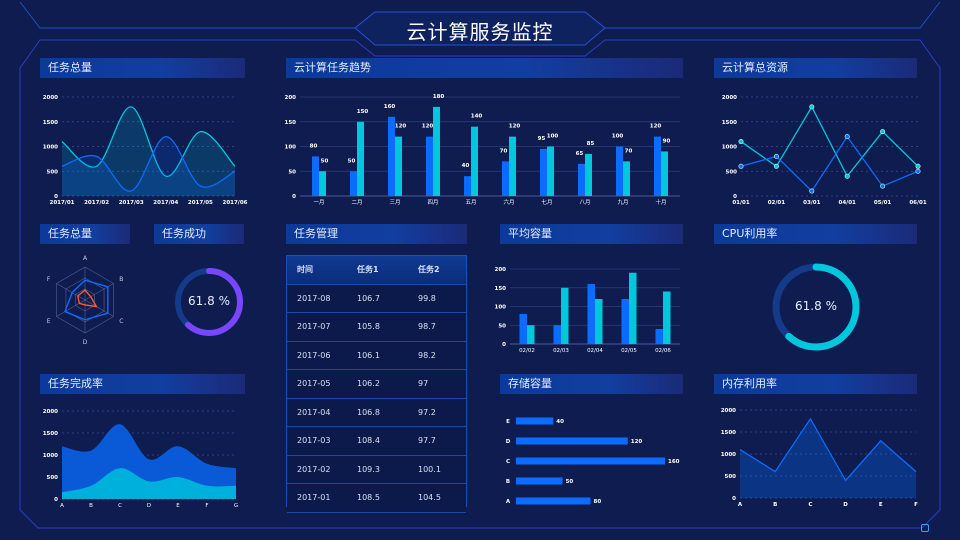  I want to click on panel-title-completion: 任务完成率, so click(142, 384).